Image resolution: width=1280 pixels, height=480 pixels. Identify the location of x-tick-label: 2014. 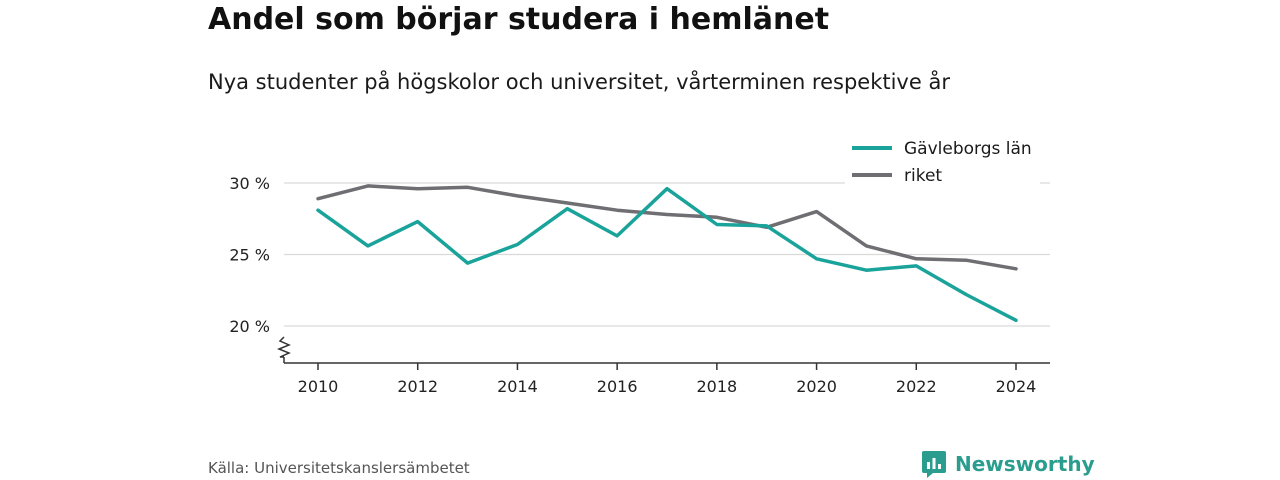
(517, 386).